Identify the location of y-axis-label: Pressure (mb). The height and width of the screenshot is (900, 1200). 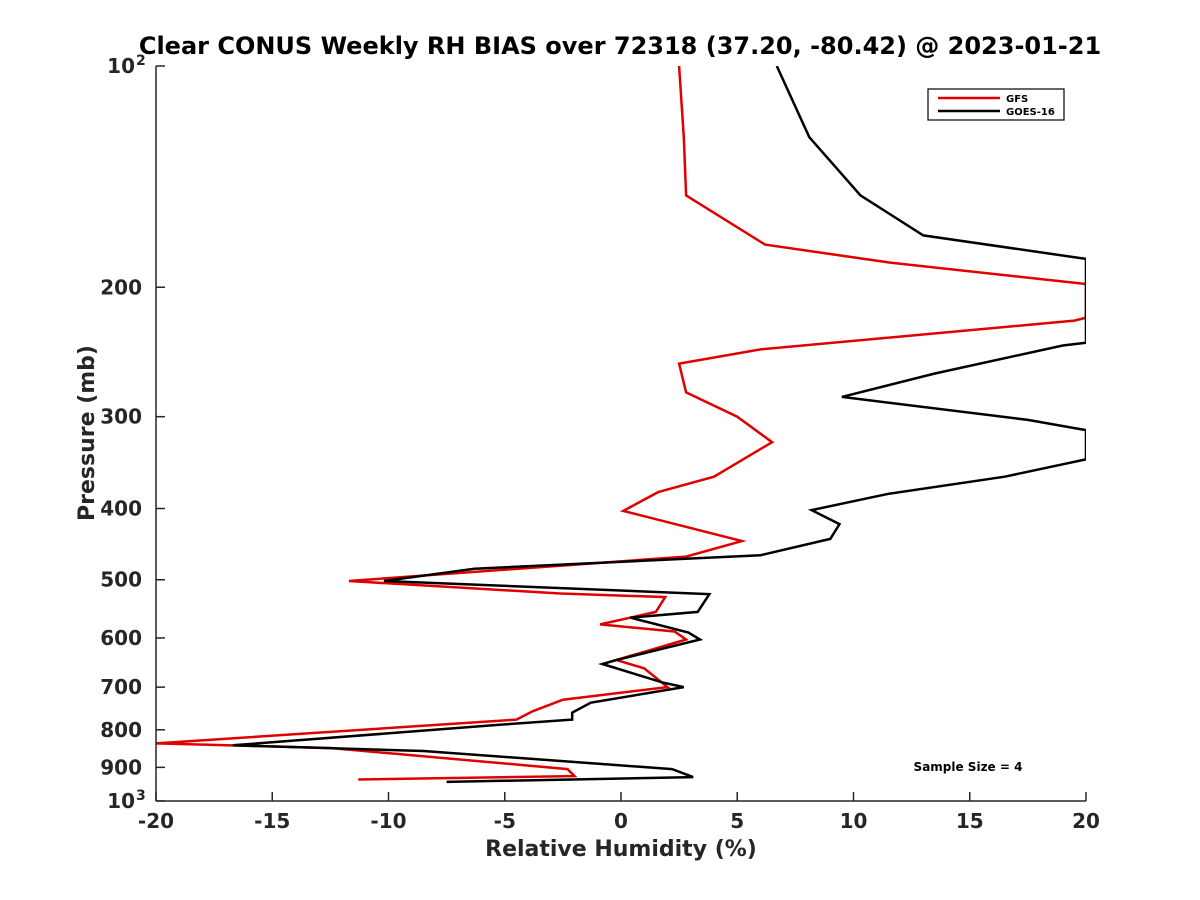
(87, 433).